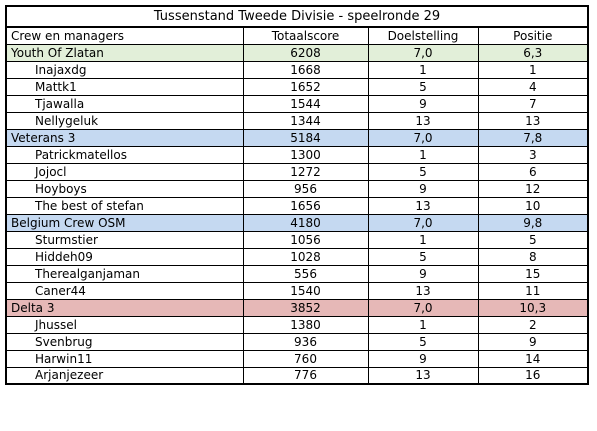  Describe the element at coordinates (533, 86) in the screenshot. I see `manager-position: 4` at that location.